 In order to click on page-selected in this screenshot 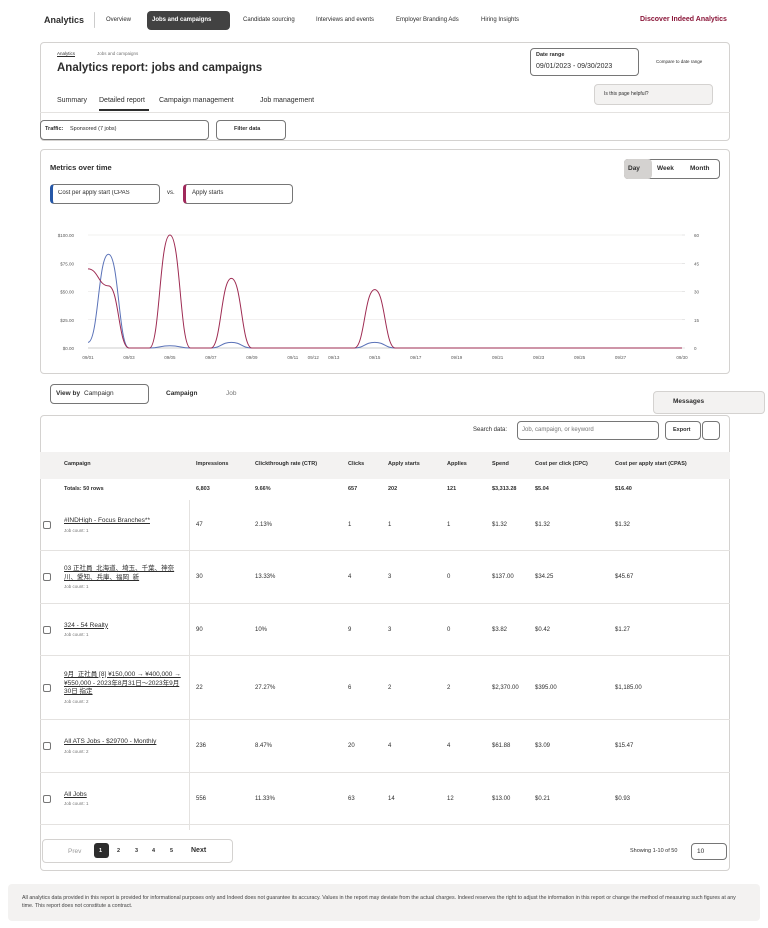, I will do `click(101, 850)`.